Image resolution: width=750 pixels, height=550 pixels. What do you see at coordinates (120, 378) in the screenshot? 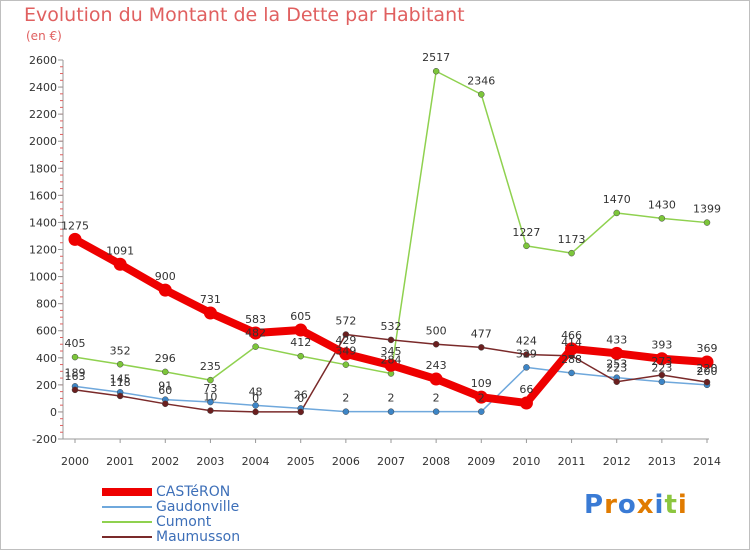
I see `data-label-gaudonville: 145` at bounding box center [120, 378].